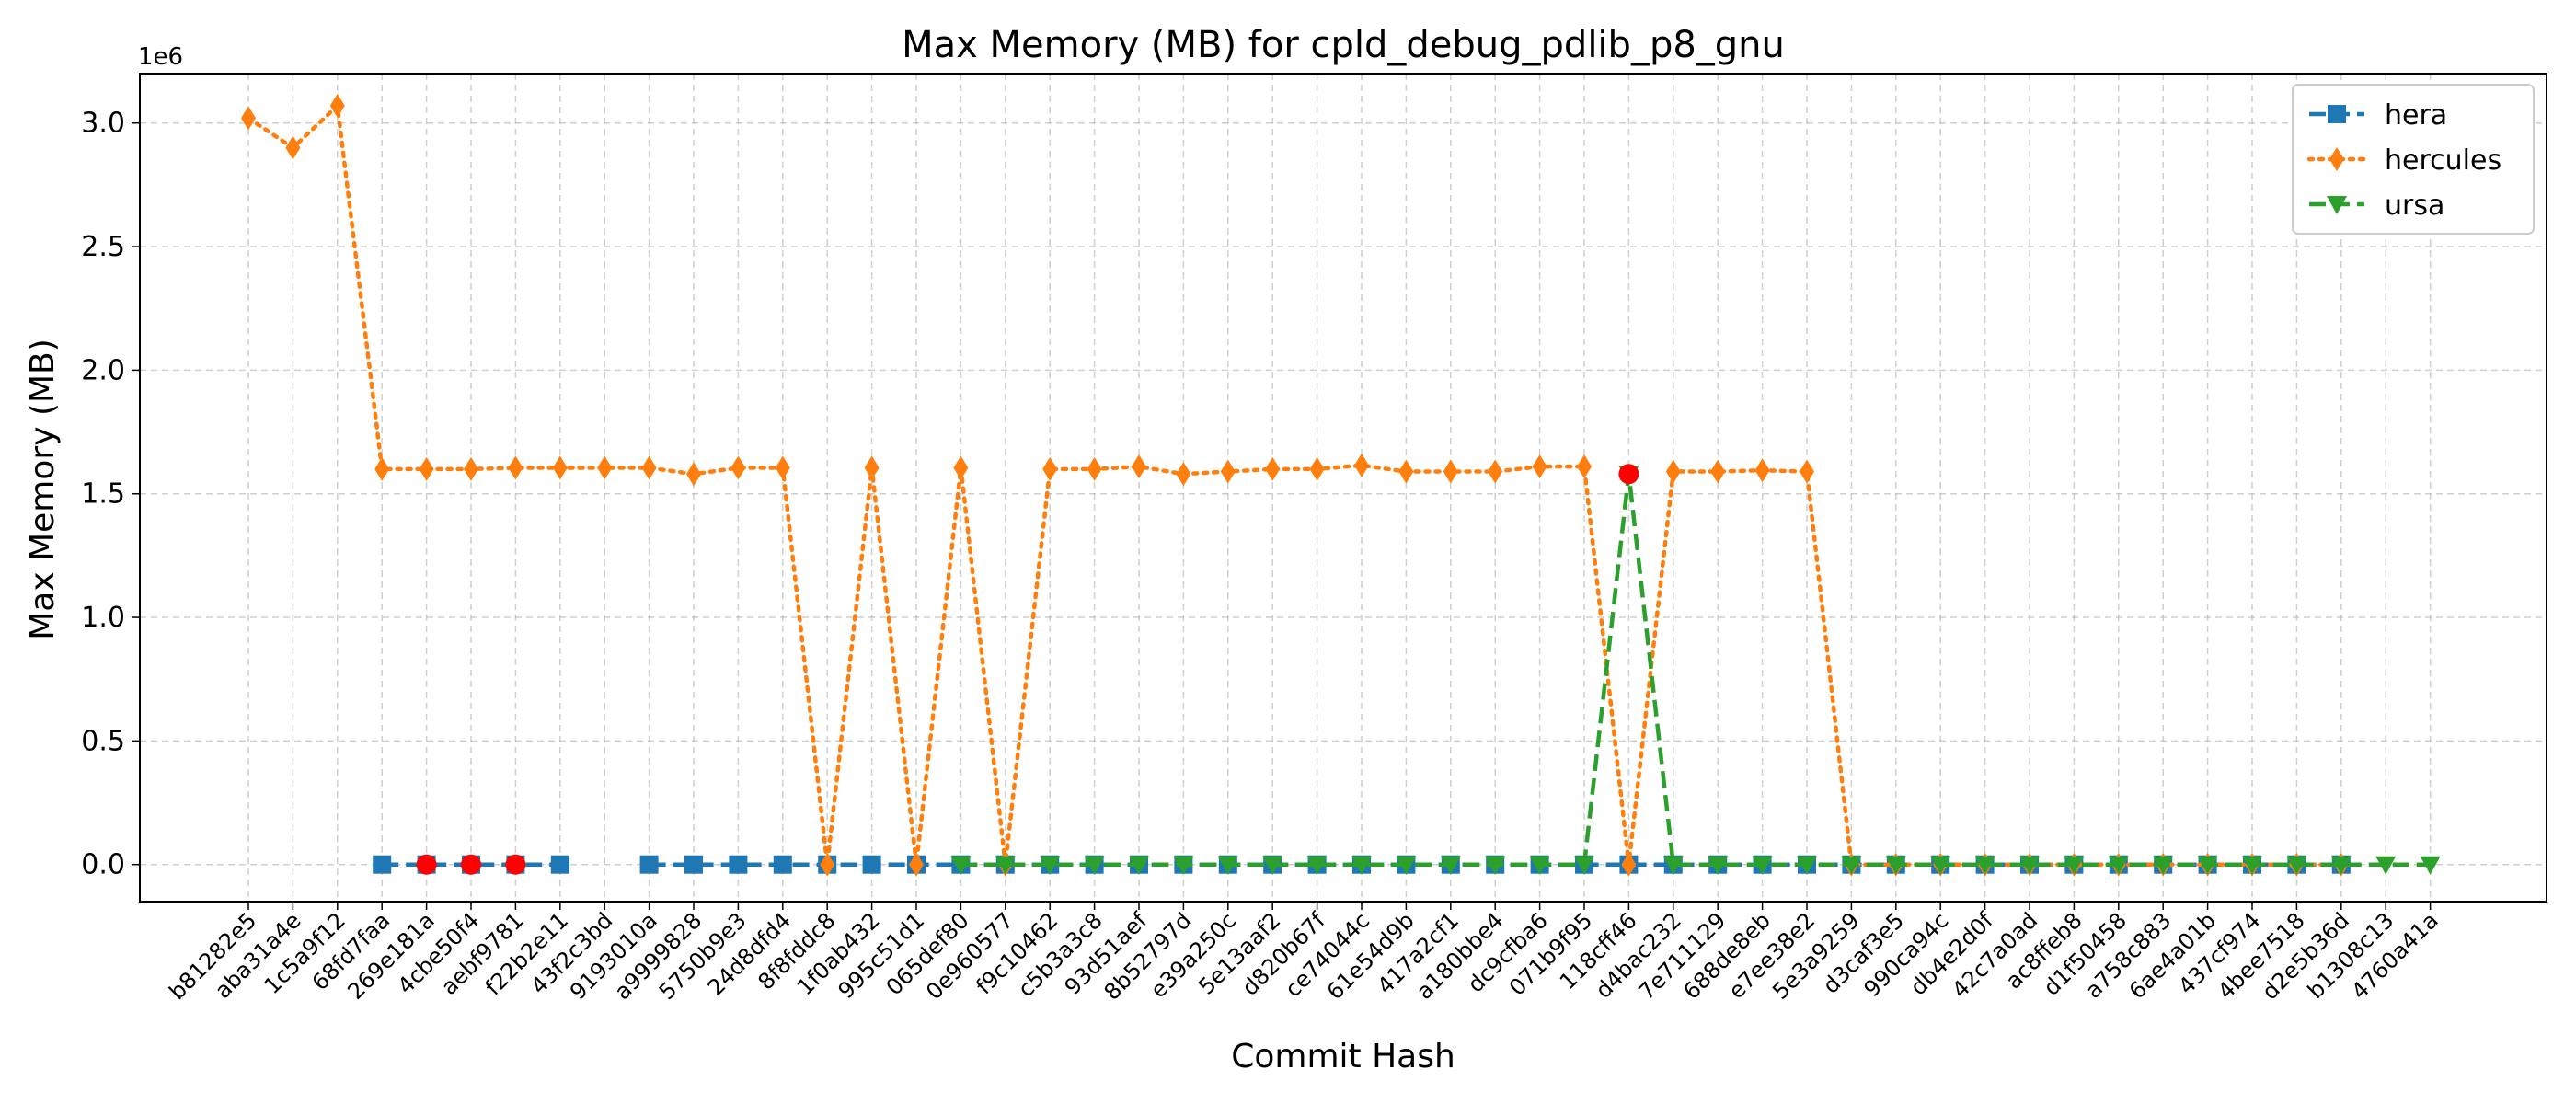 This screenshot has width=2576, height=1104. Describe the element at coordinates (2416, 115) in the screenshot. I see `legend-label-hera: hera` at that location.